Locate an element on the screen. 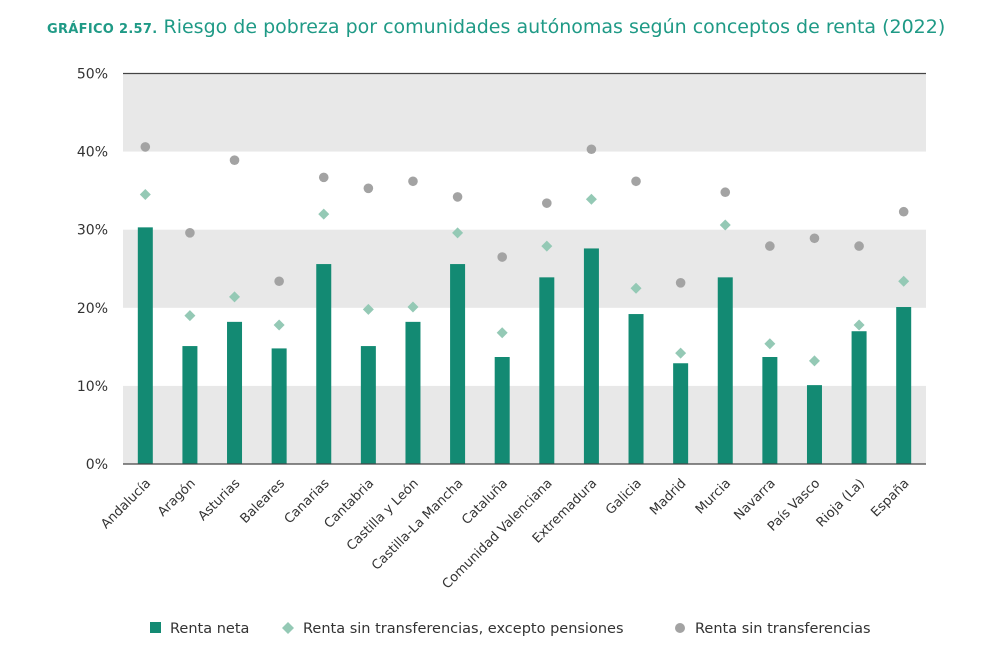 The image size is (988, 649). x-tick-label: Galicia is located at coordinates (624, 497).